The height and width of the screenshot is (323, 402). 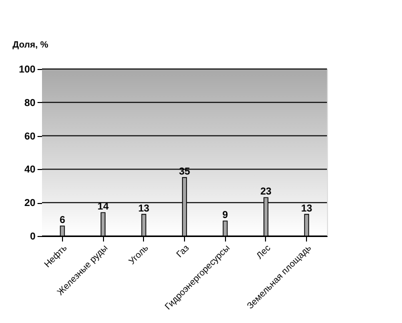 What do you see at coordinates (30, 170) in the screenshot?
I see `y-tick-label: 40` at bounding box center [30, 170].